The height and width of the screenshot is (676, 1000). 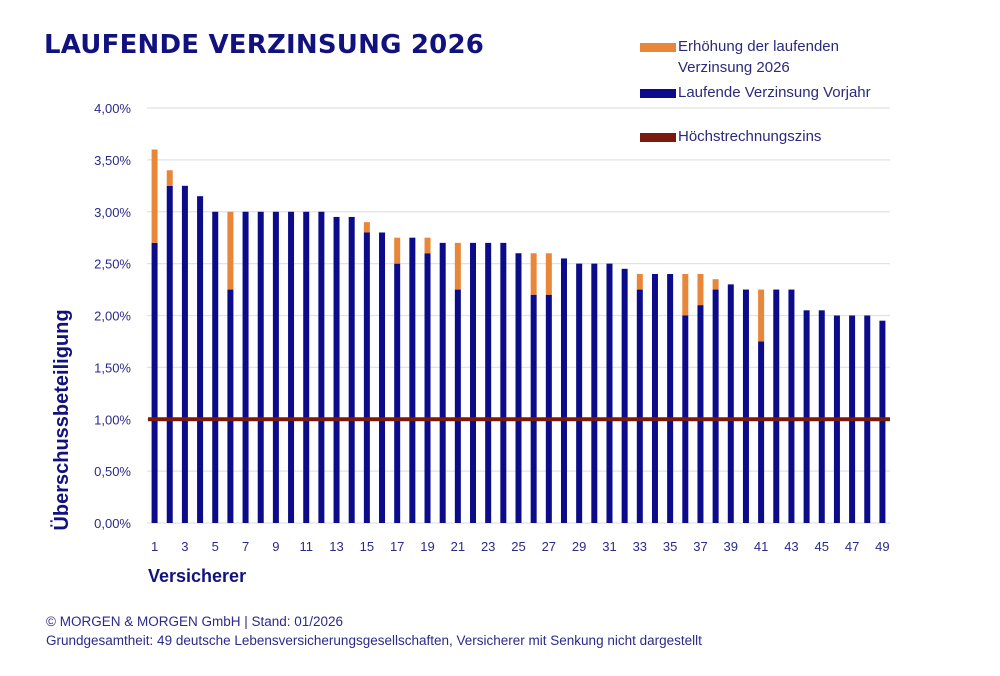 I want to click on y-tick-label: 2,50%, so click(x=112, y=264).